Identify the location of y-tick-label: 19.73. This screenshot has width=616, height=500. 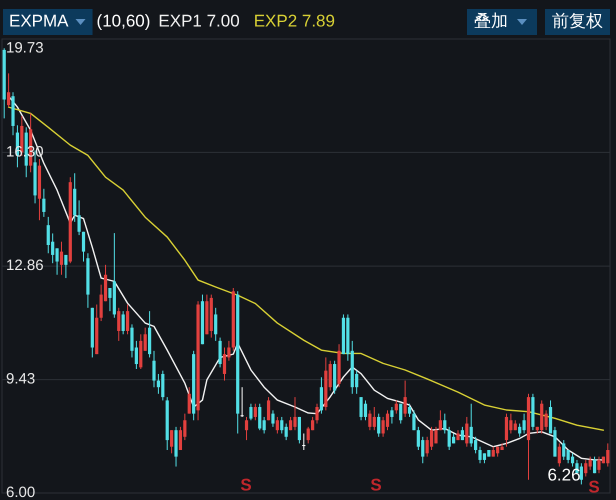
(25, 47).